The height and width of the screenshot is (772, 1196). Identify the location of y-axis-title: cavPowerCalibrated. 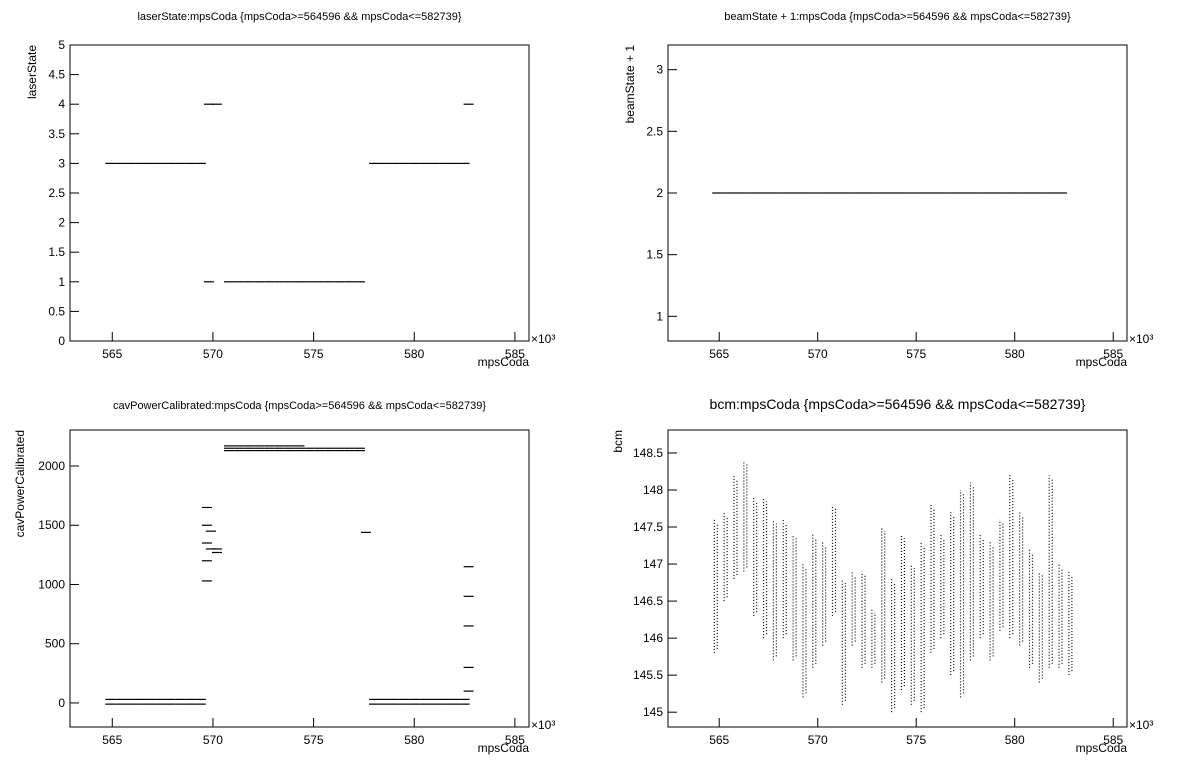
(20, 483).